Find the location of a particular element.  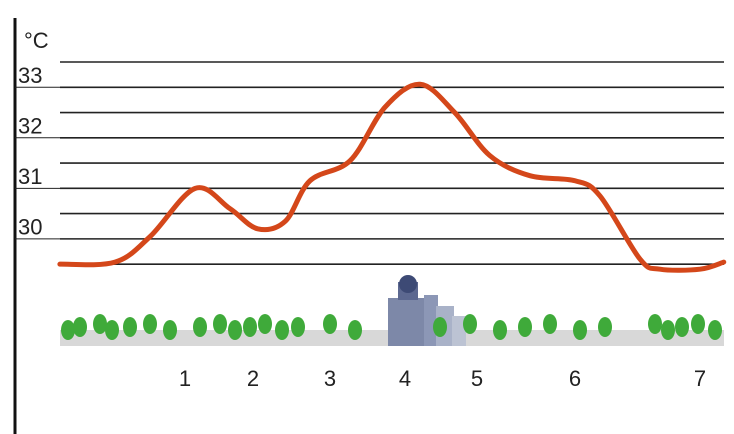

x-tick-label: 3 is located at coordinates (330, 378).